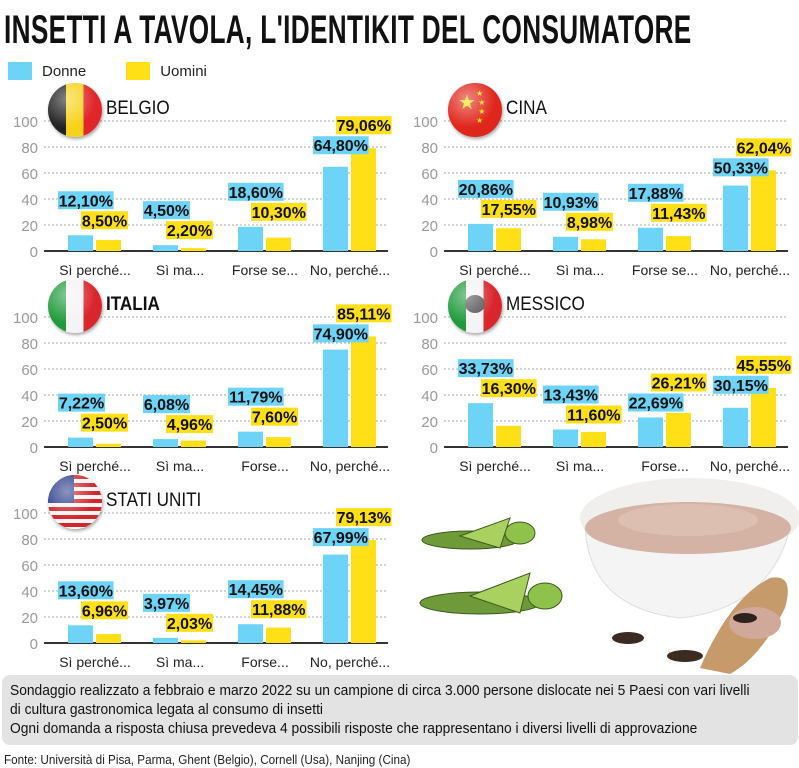 This screenshot has width=799, height=768. Describe the element at coordinates (678, 214) in the screenshot. I see `data-label-uomini: 11,43%` at that location.